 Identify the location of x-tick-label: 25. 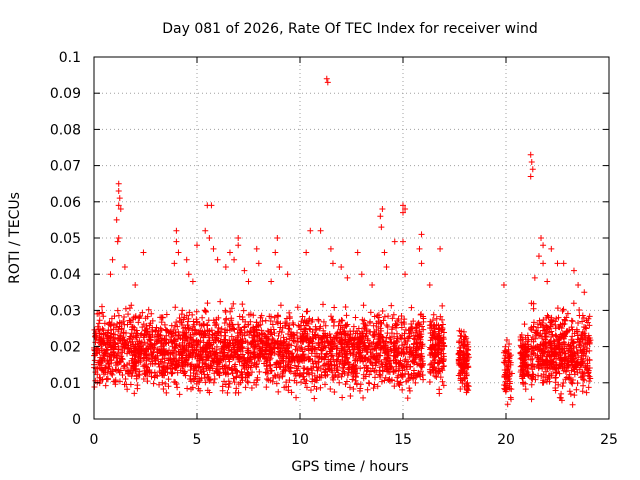
(609, 440).